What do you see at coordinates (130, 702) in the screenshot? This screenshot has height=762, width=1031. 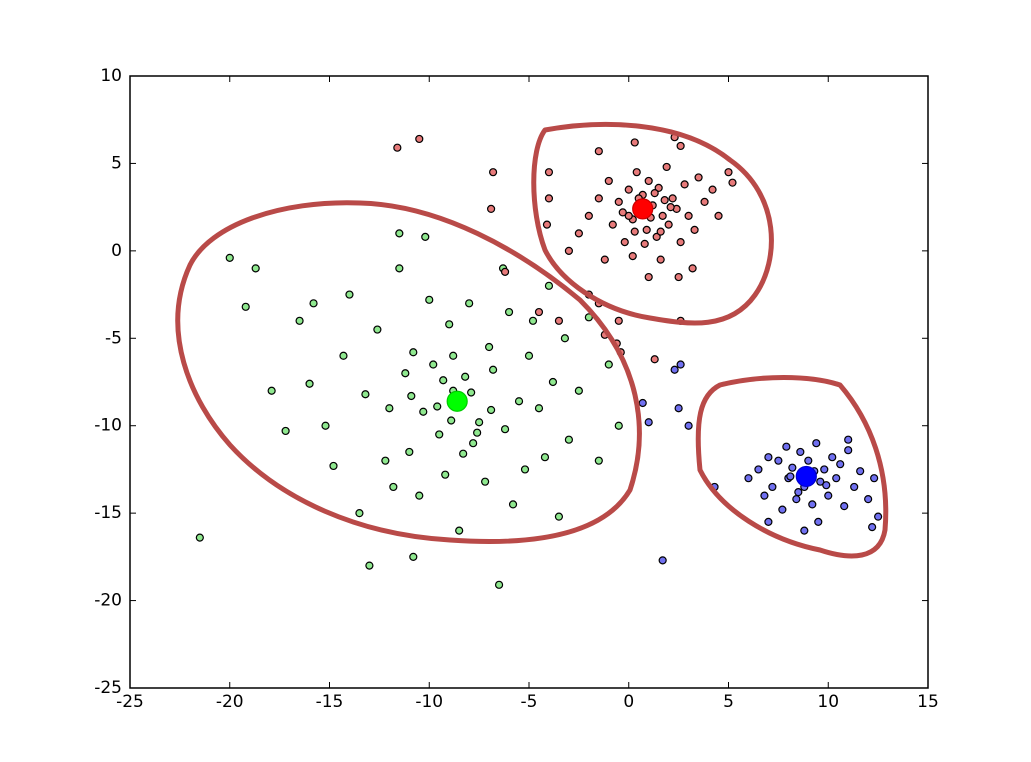 I see `x-tick-label: -25` at bounding box center [130, 702].